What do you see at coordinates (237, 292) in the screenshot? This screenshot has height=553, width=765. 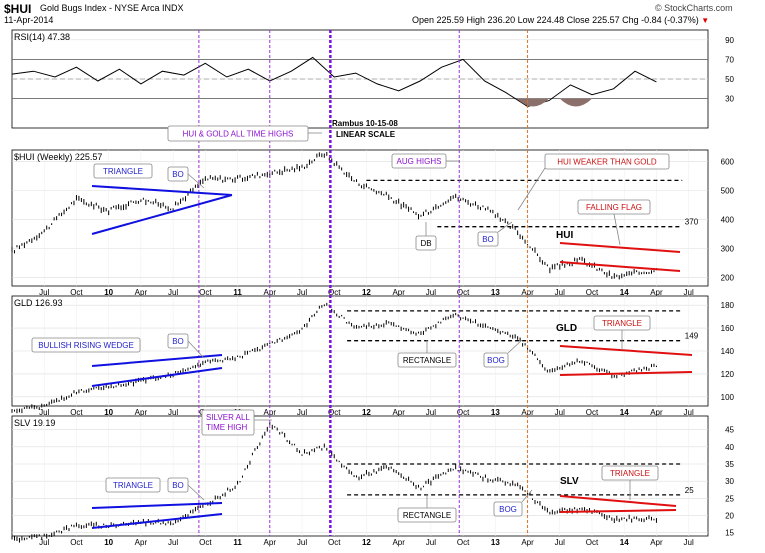 I see `hui-x-tick-label: 11` at bounding box center [237, 292].